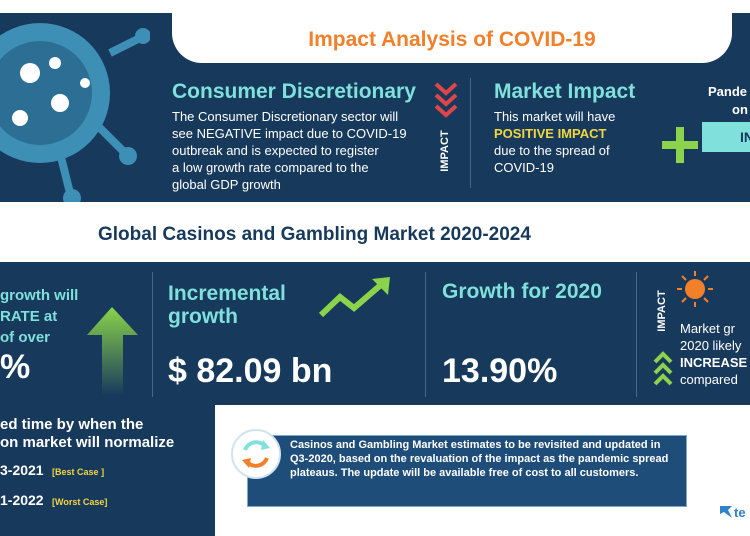  What do you see at coordinates (522, 291) in the screenshot?
I see `growth-2020-label: Growth for 2020` at bounding box center [522, 291].